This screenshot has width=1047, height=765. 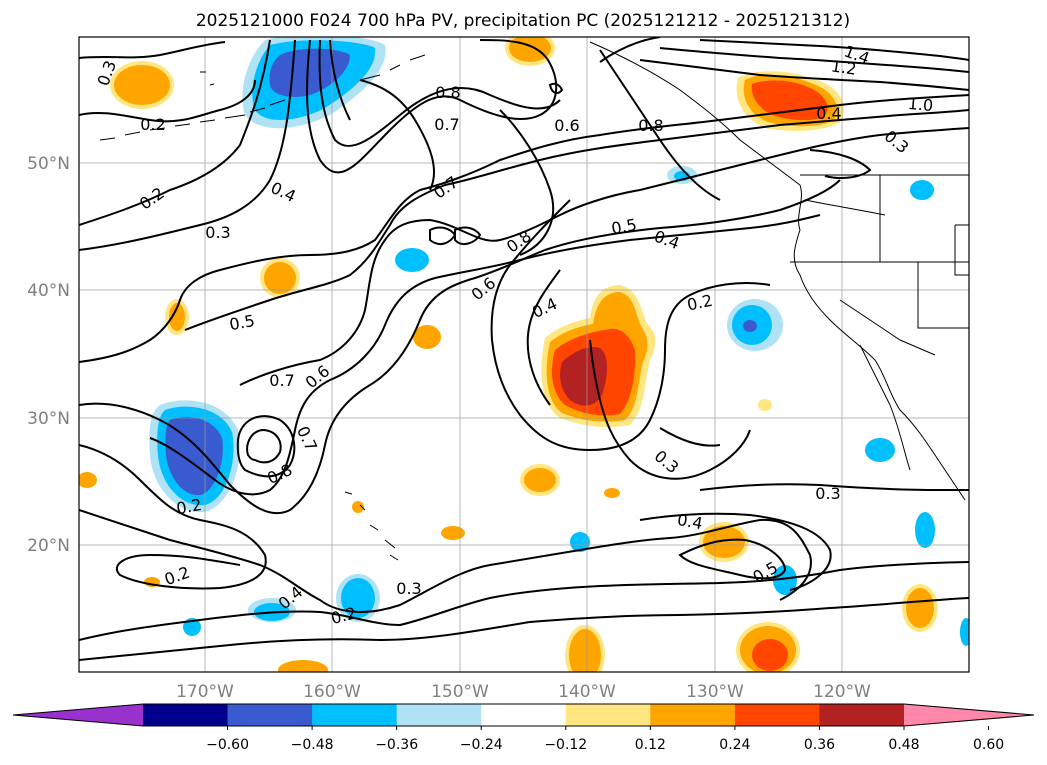 I want to click on colorbar-extend-high, so click(x=969, y=715).